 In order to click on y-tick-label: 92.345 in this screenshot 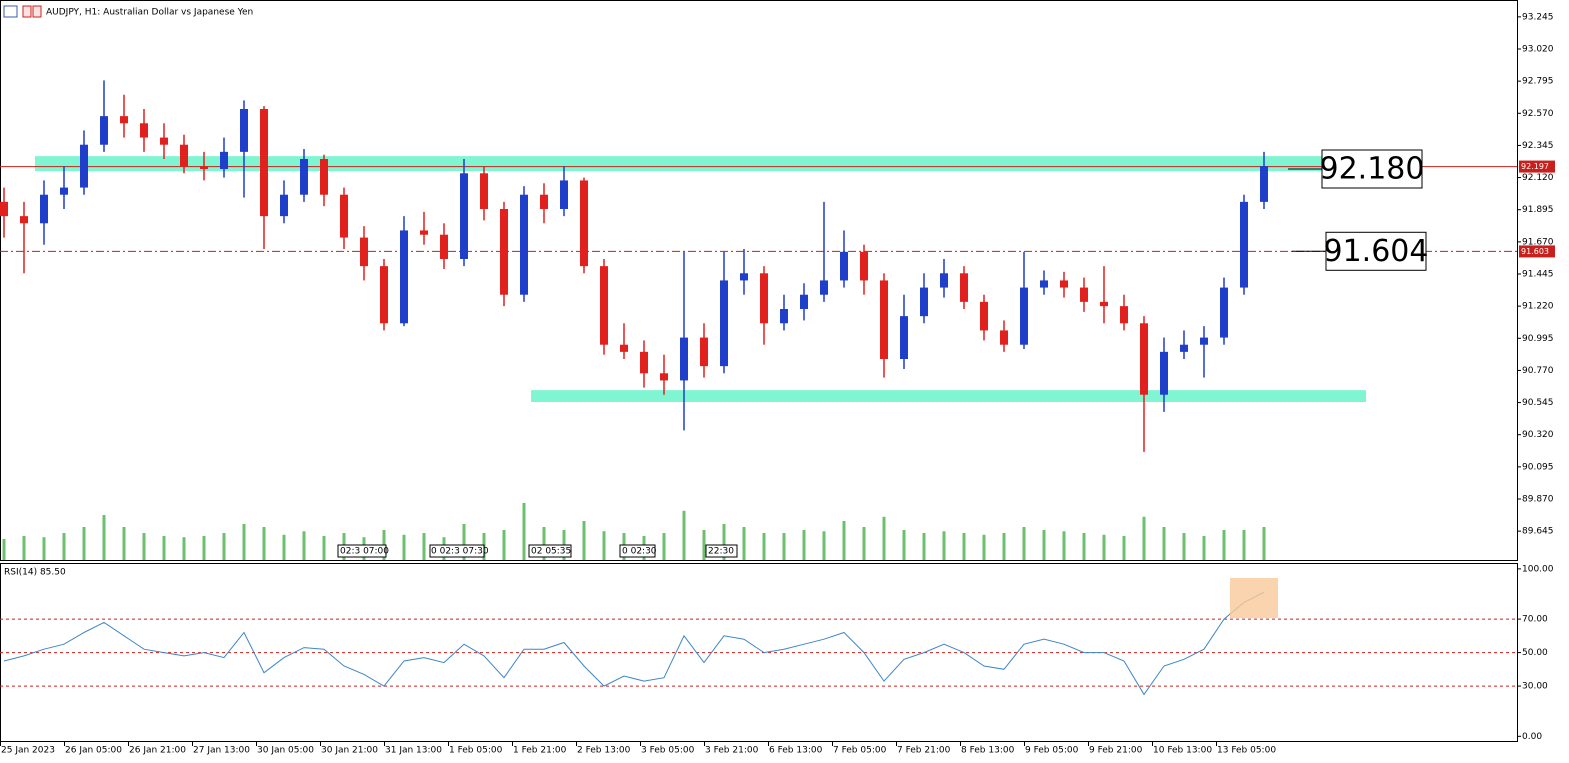, I will do `click(1538, 146)`.